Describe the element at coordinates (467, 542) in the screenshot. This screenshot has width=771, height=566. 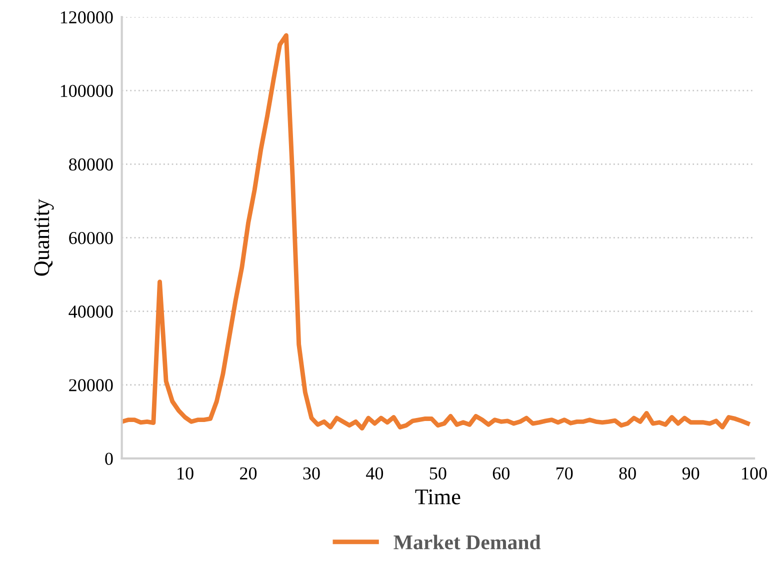
I see `legend-label: Market Demand` at that location.